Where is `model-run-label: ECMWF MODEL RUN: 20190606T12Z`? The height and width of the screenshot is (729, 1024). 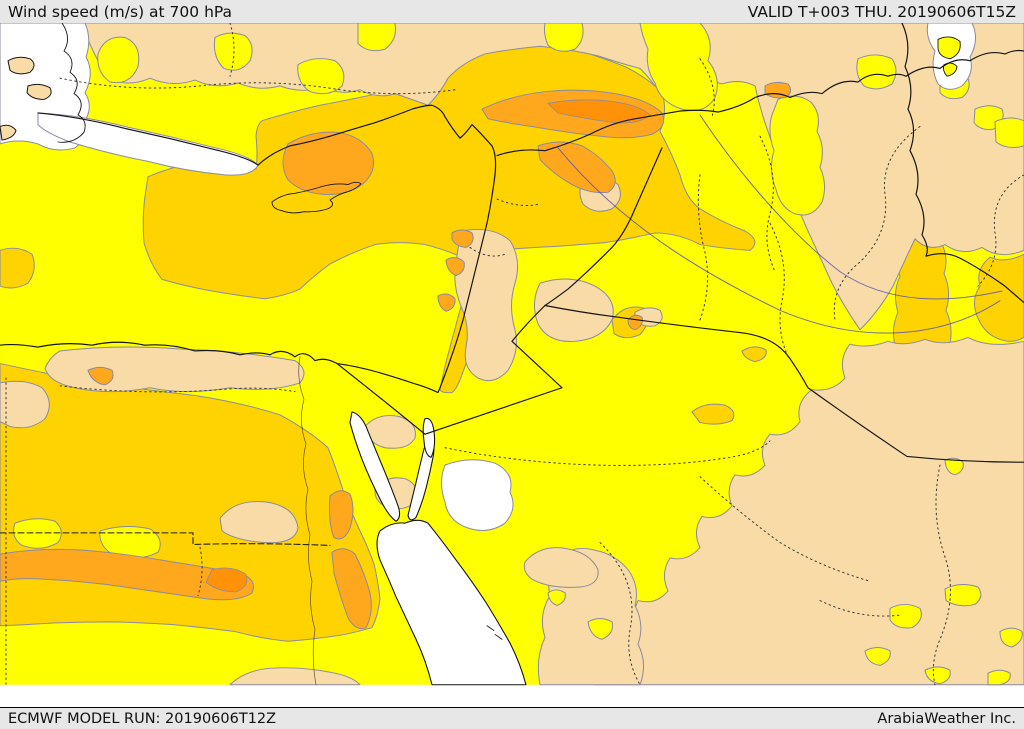
model-run-label: ECMWF MODEL RUN: 20190606T12Z is located at coordinates (142, 718).